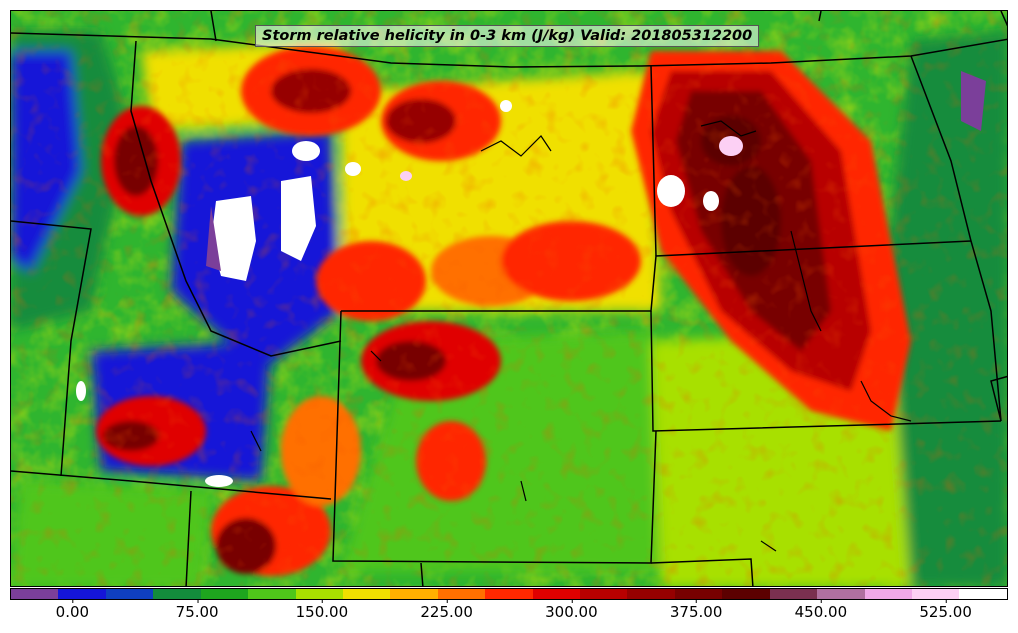 The width and height of the screenshot is (1018, 633). I want to click on colorbar-tick-label: 300.00, so click(571, 610).